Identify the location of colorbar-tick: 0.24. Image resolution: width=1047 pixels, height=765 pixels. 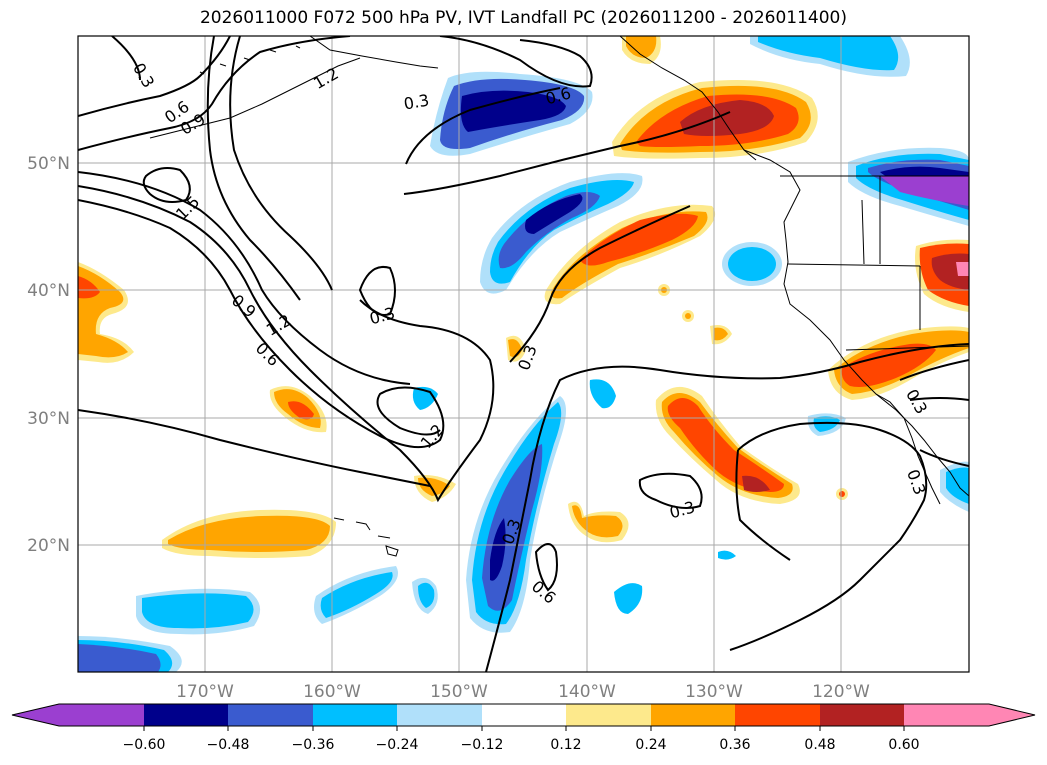
(650, 745).